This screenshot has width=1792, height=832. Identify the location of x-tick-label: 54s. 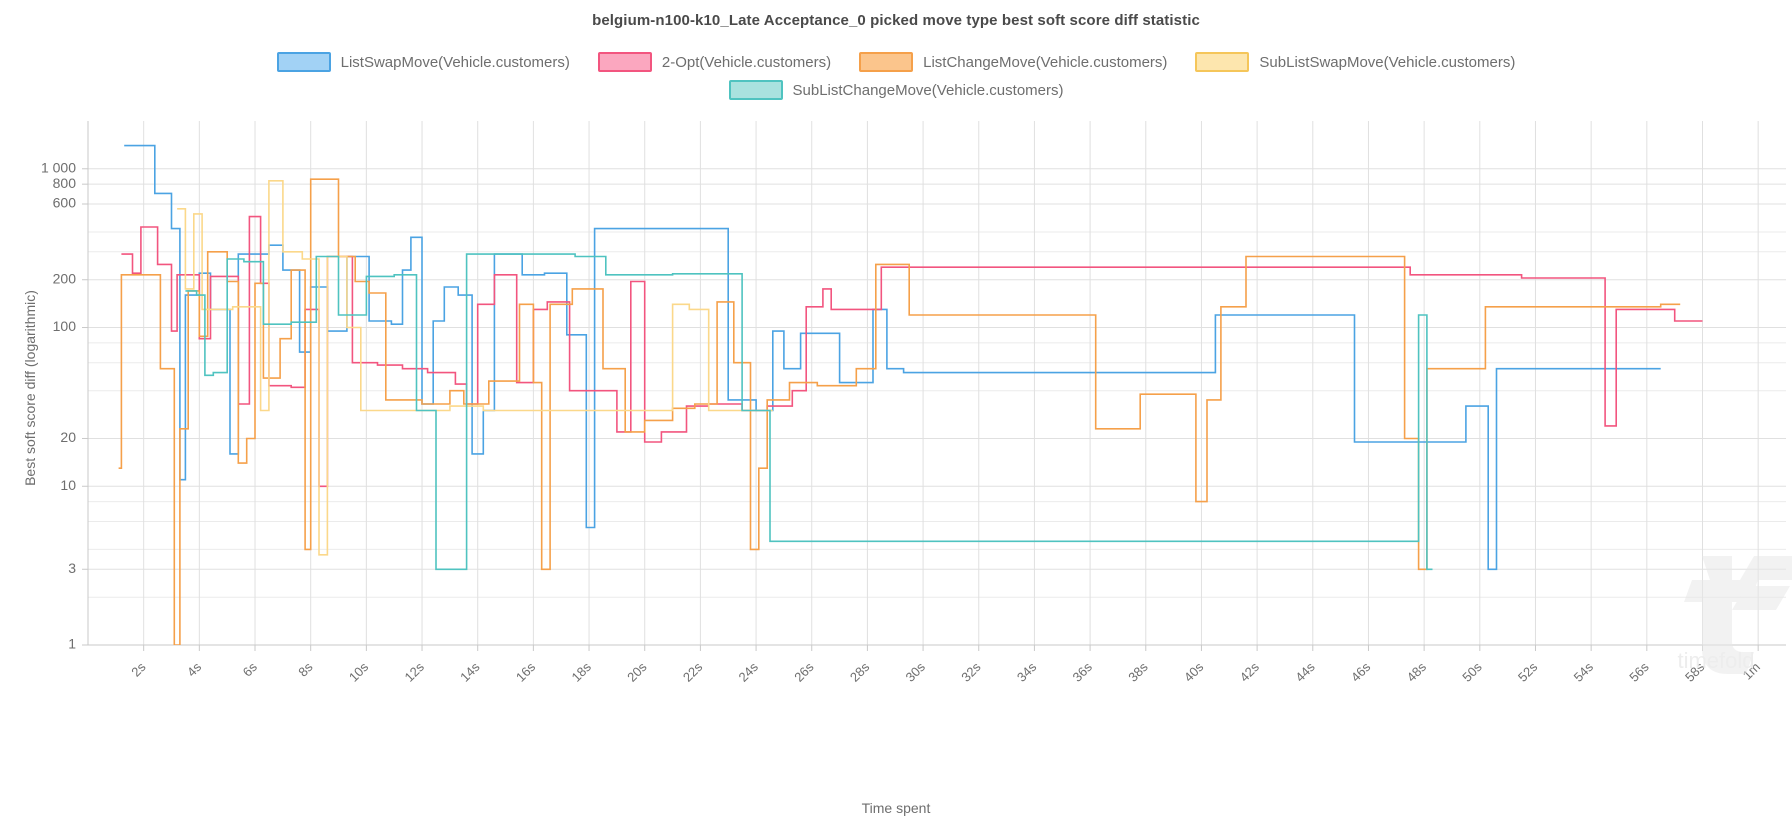
(1584, 672).